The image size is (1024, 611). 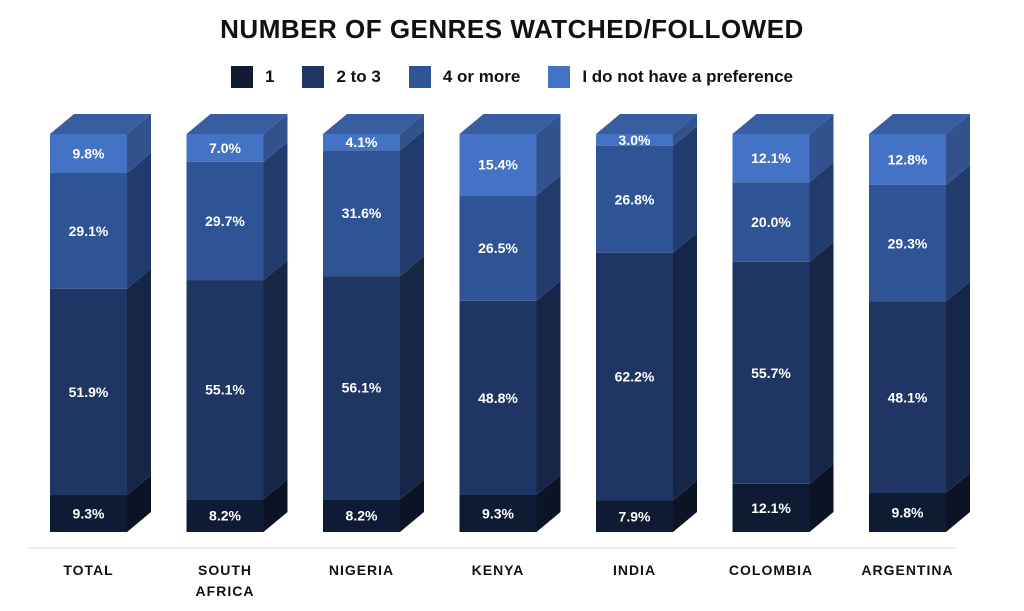 I want to click on legend-label-4-or-more: 4 or more, so click(x=481, y=76).